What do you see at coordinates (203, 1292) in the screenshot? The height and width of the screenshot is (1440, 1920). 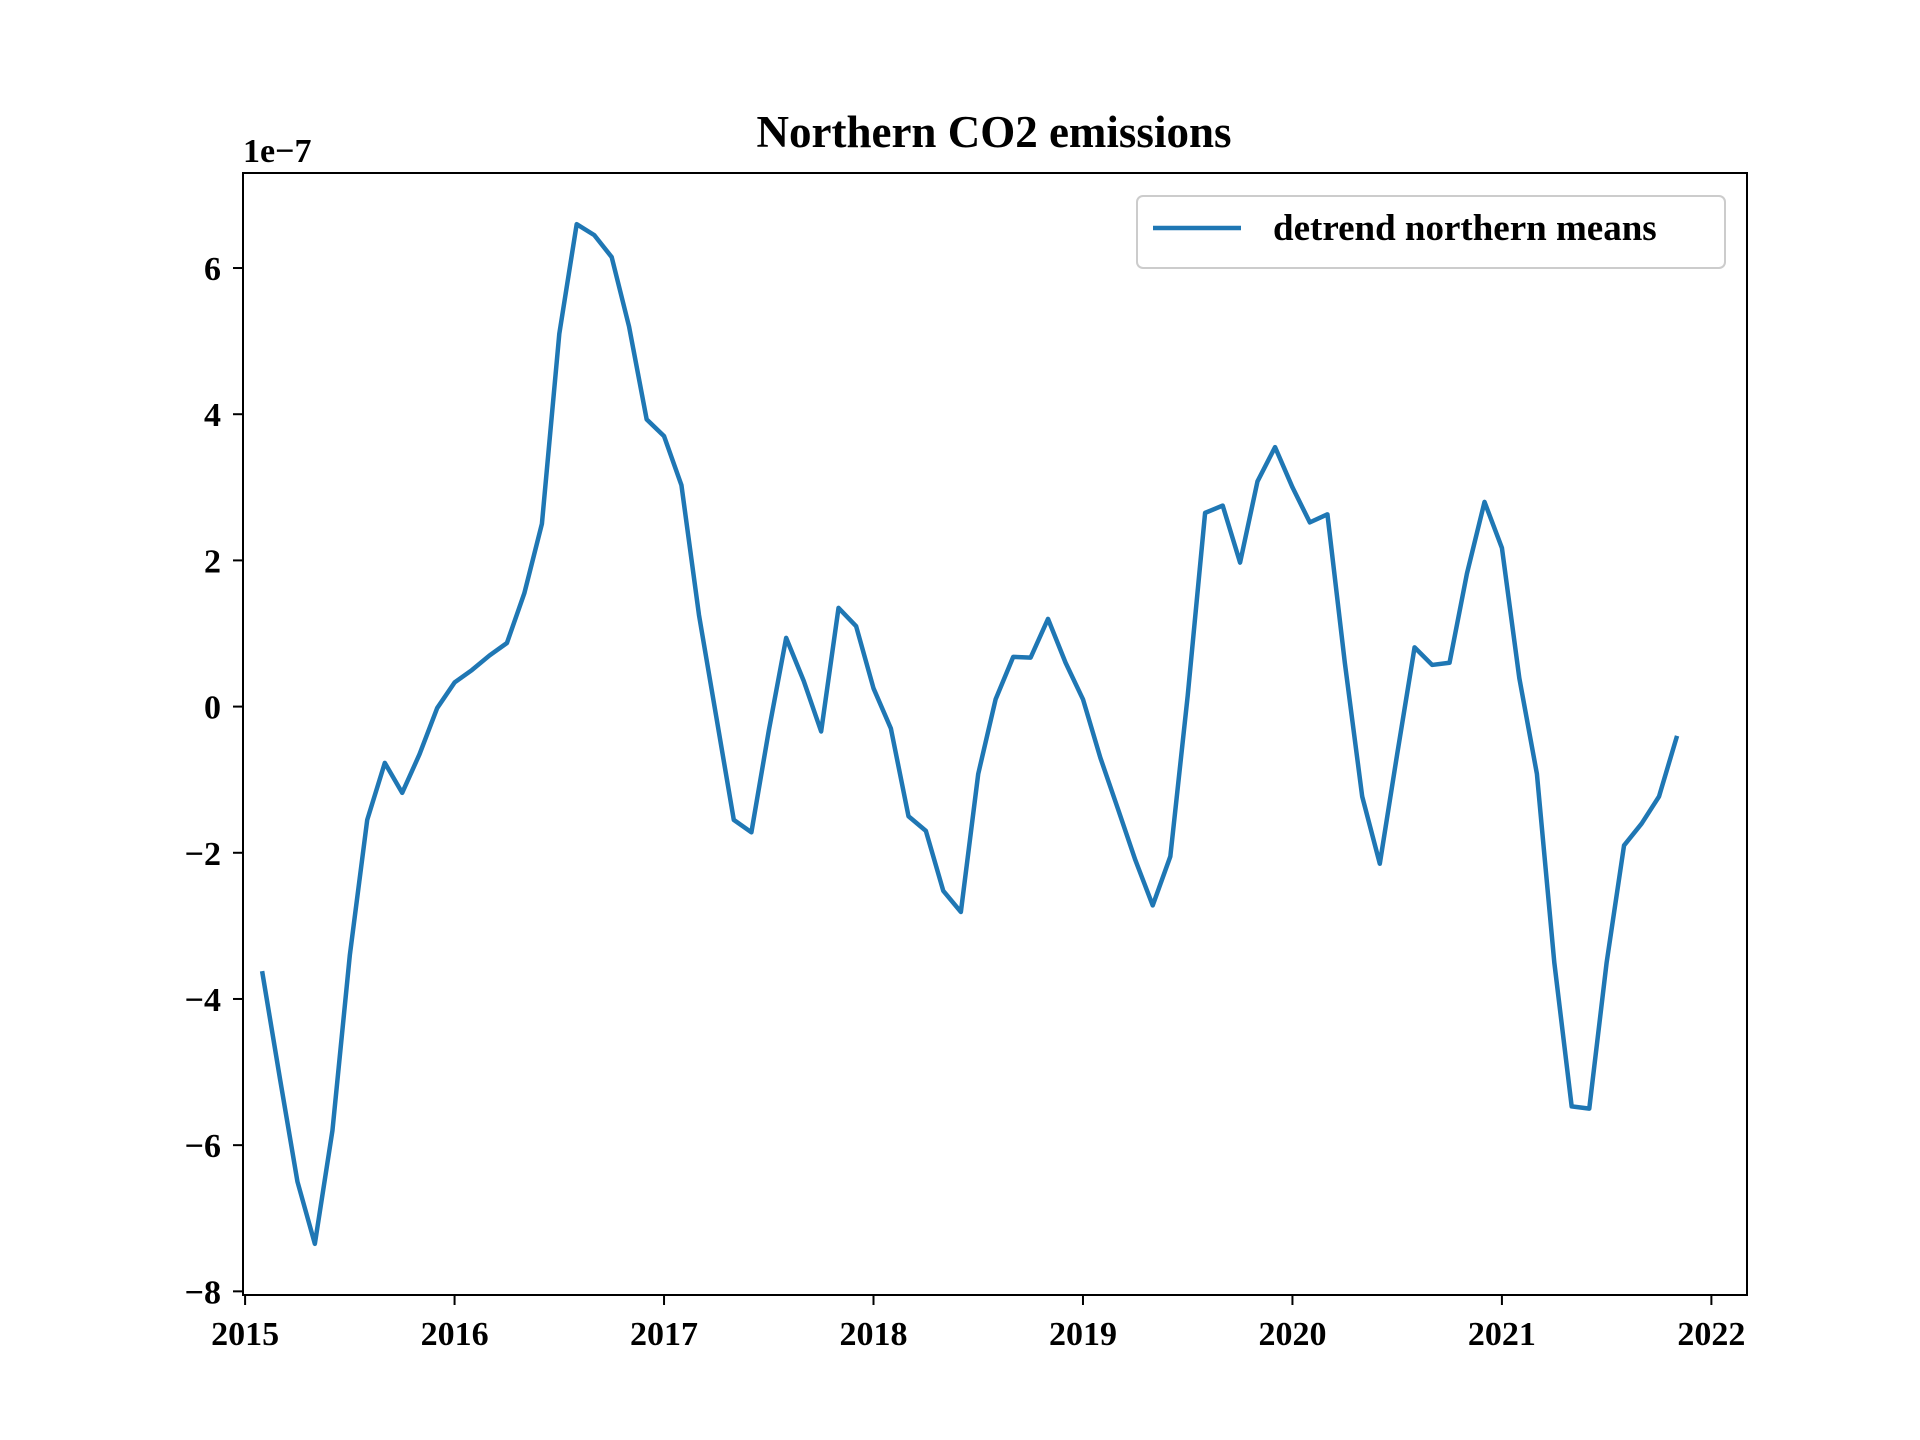 I see `y-tick-label: −8` at bounding box center [203, 1292].